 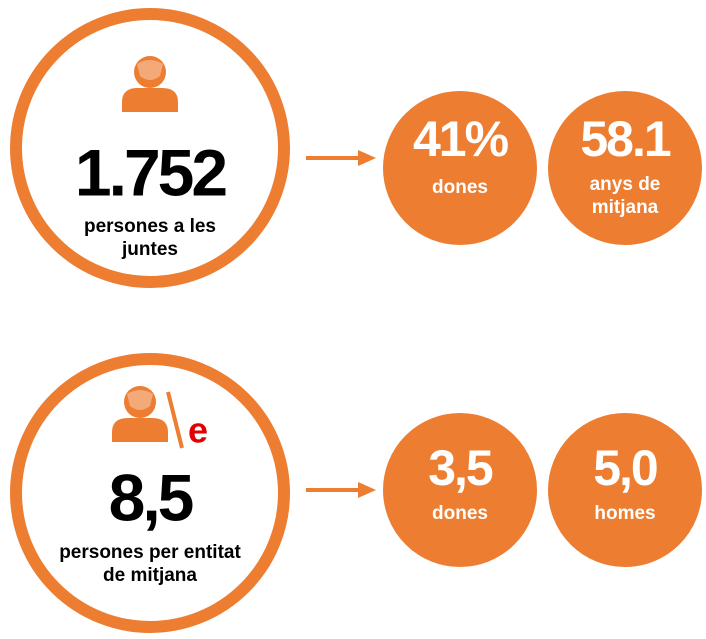 What do you see at coordinates (461, 139) in the screenshot?
I see `stat-value: 41%` at bounding box center [461, 139].